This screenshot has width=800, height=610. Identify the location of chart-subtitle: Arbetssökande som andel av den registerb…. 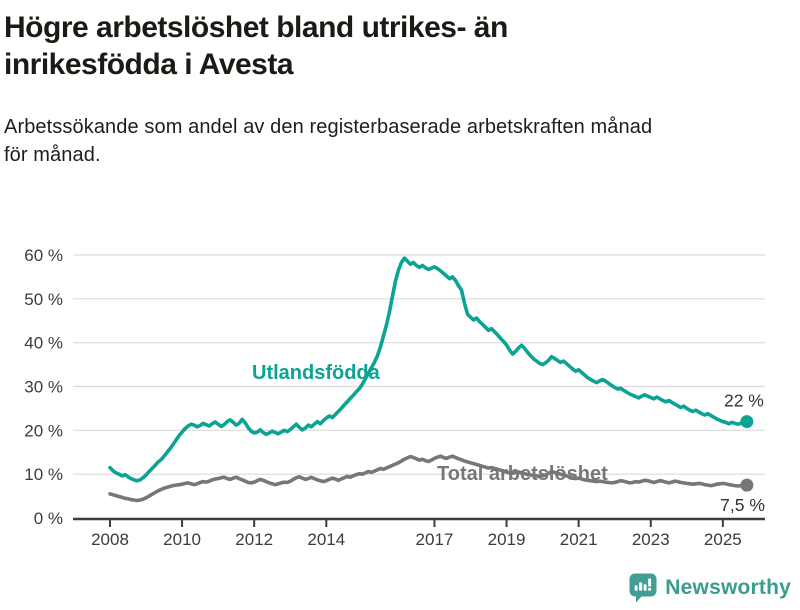
(392, 141).